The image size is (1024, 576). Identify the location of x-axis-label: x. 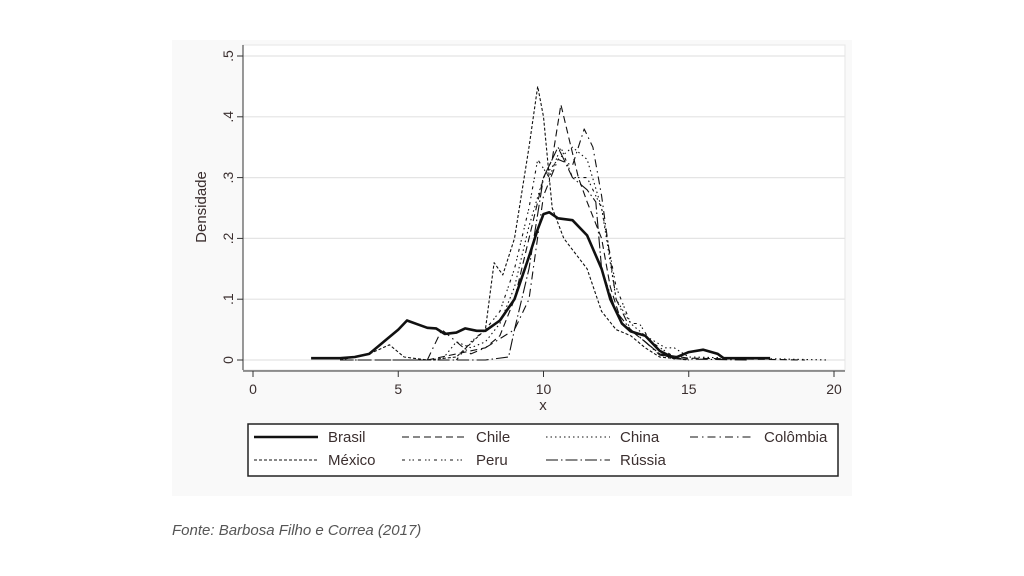
(543, 405).